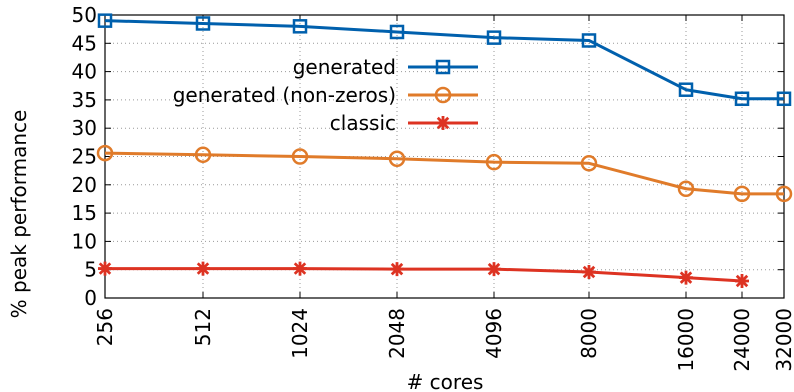 This screenshot has width=794, height=392. Describe the element at coordinates (84, 185) in the screenshot. I see `y-tick-label: 20` at that location.